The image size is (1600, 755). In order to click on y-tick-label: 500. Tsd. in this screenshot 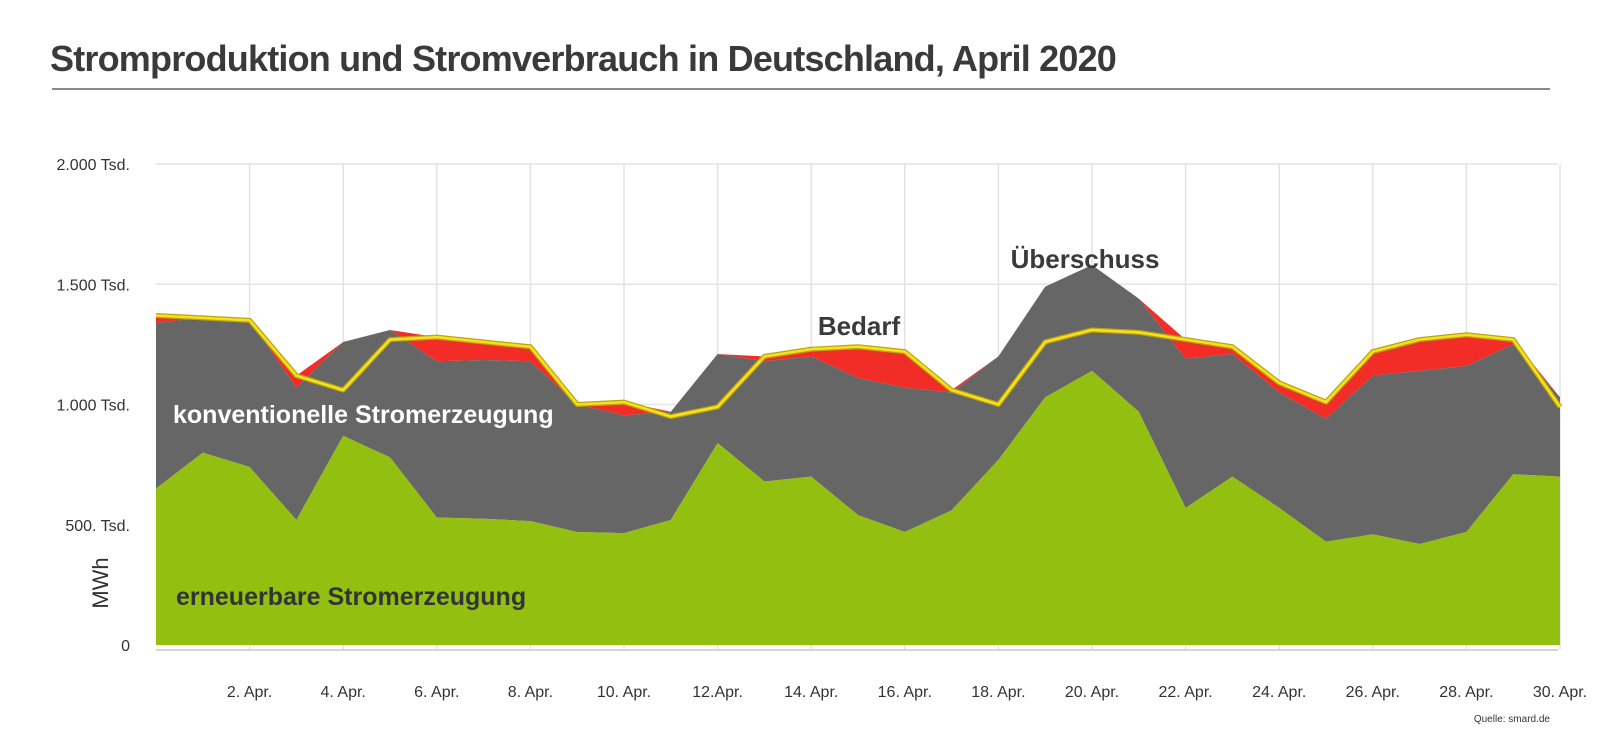, I will do `click(97, 526)`.